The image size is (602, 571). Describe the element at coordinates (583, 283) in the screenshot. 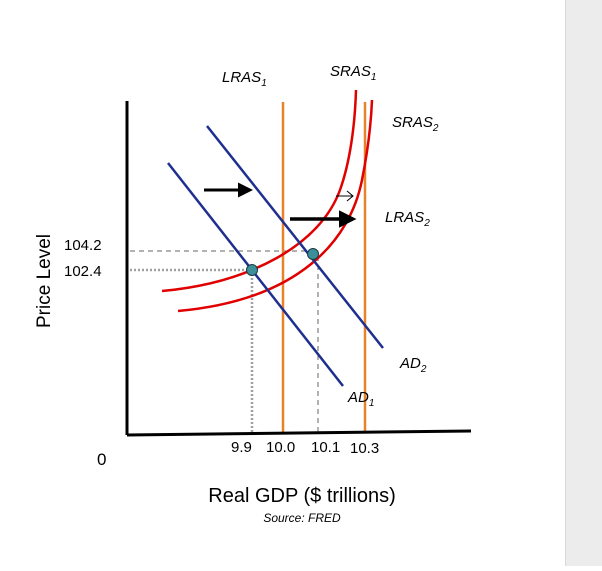

I see `right-gray-panel` at that location.